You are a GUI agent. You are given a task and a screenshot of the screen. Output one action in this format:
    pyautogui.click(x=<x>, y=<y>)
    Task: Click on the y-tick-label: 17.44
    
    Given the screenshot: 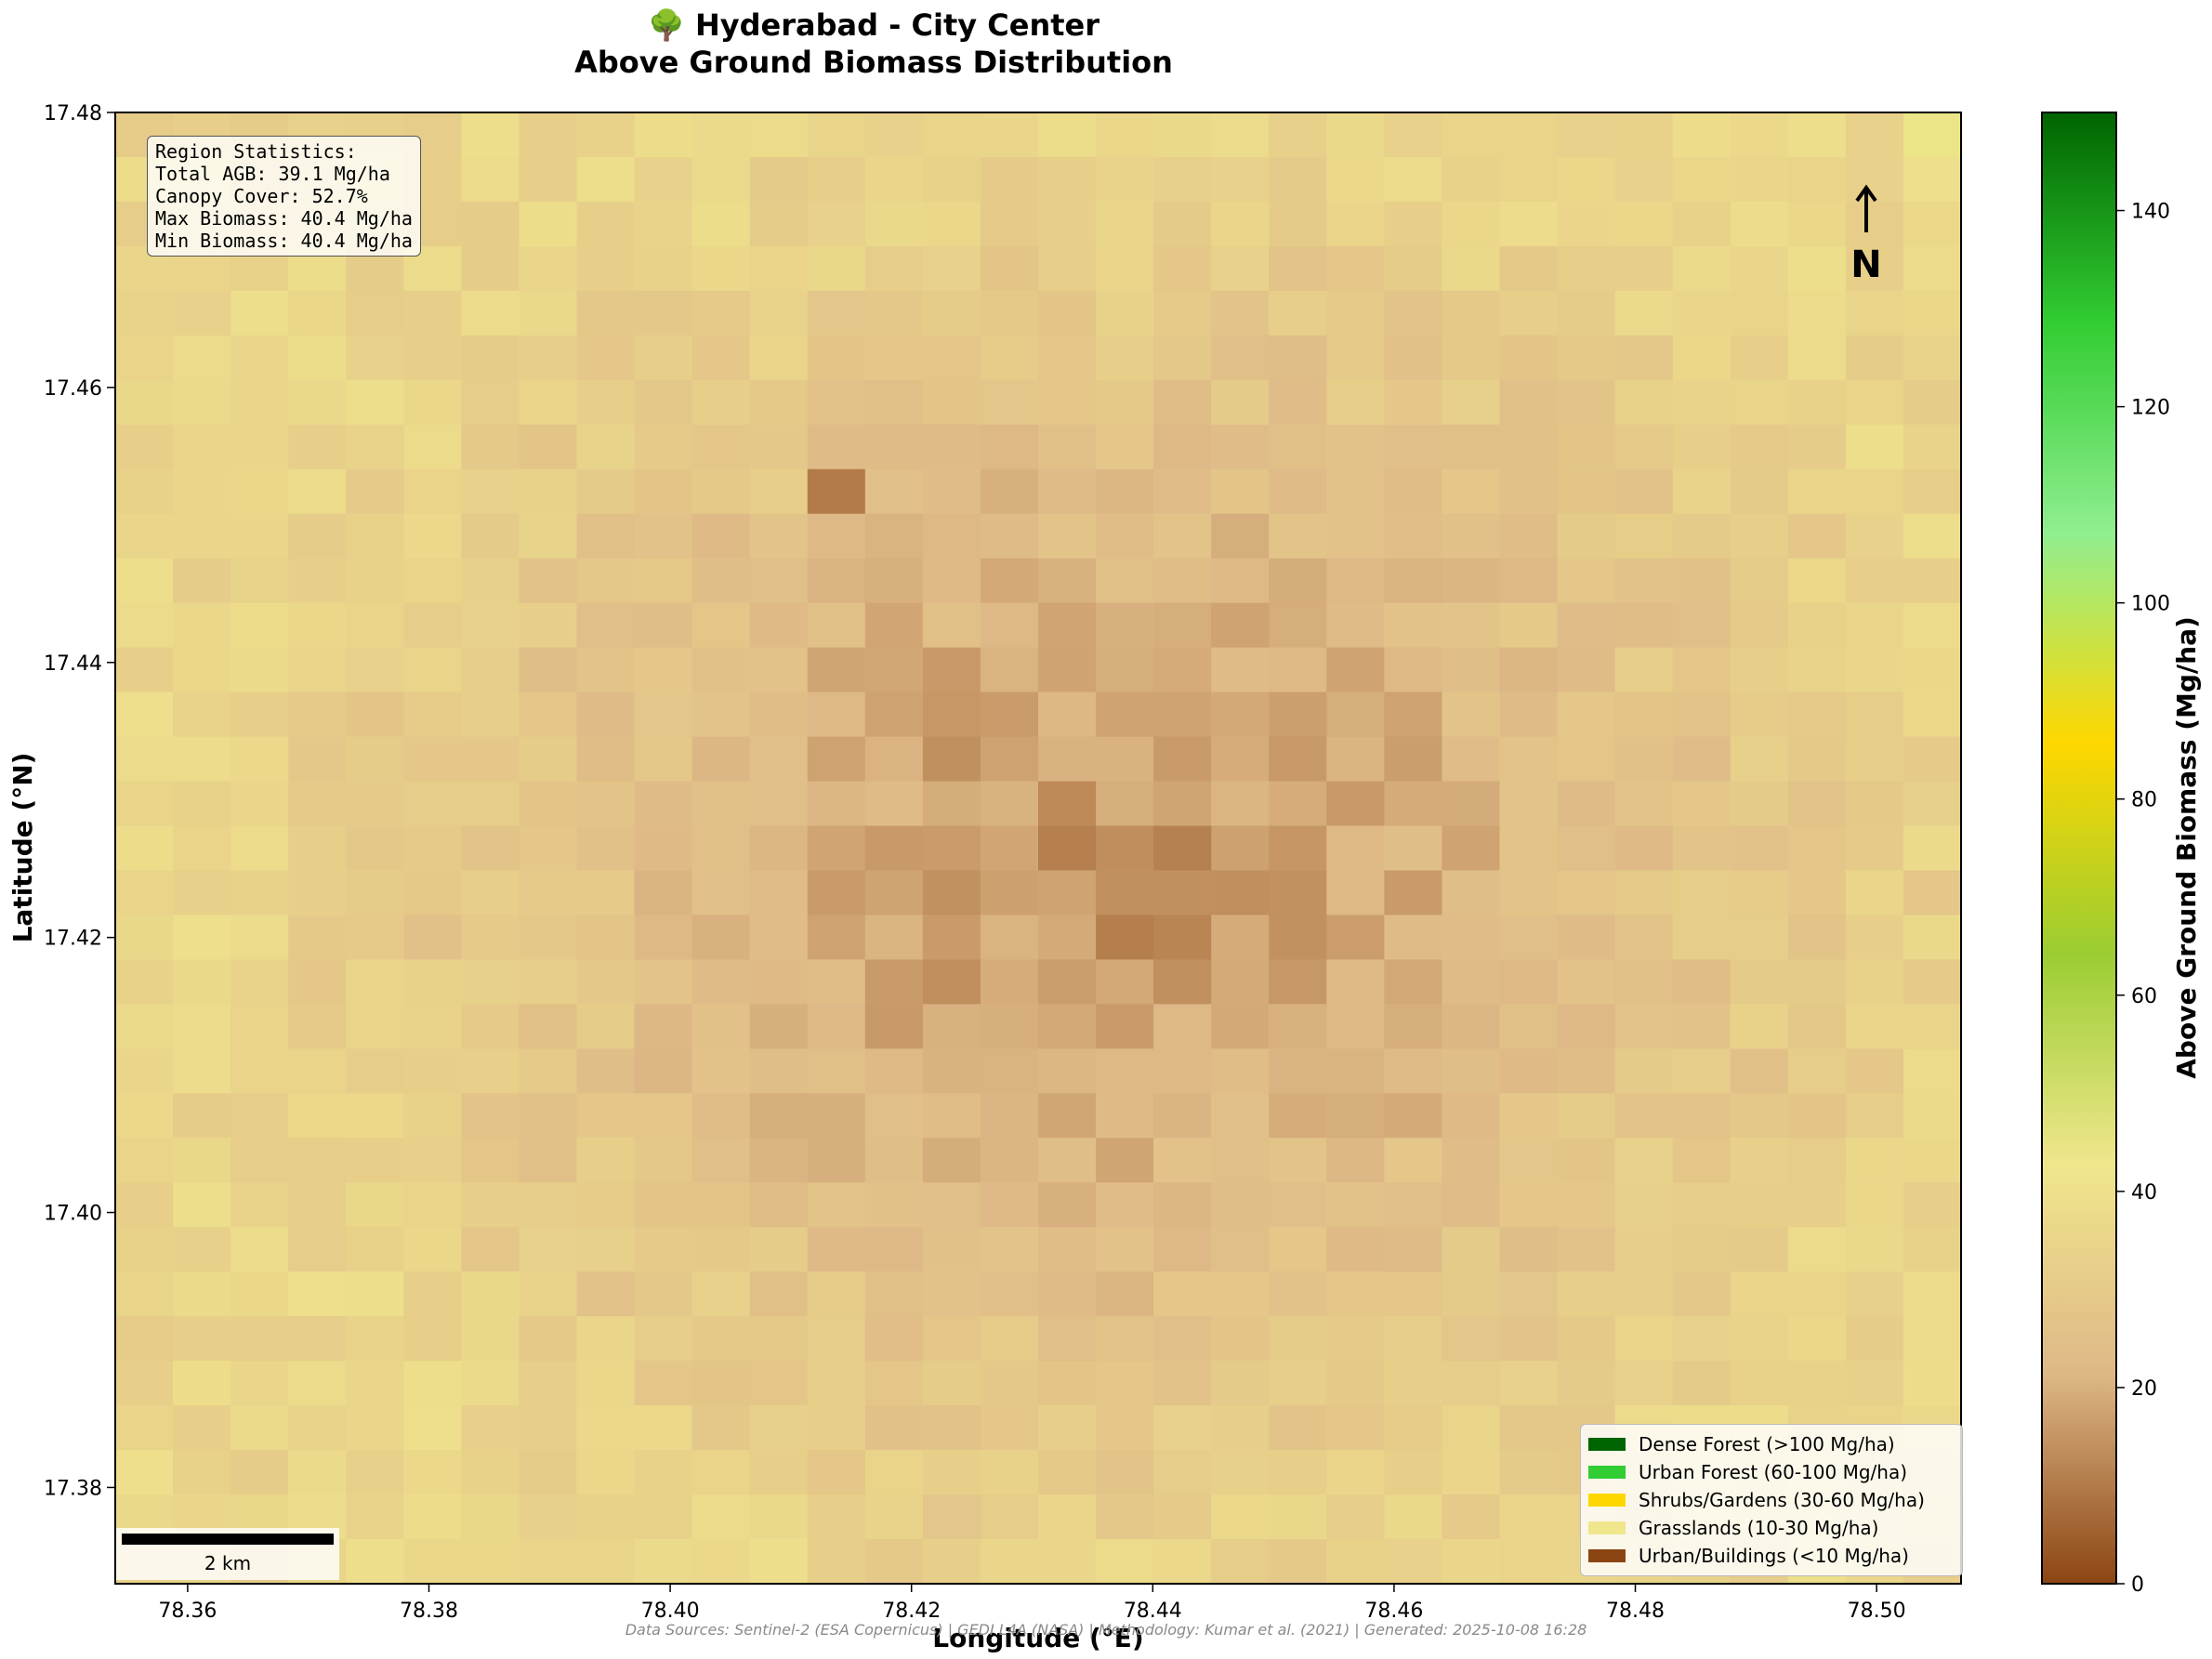 What is the action you would take?
    pyautogui.click(x=73, y=664)
    